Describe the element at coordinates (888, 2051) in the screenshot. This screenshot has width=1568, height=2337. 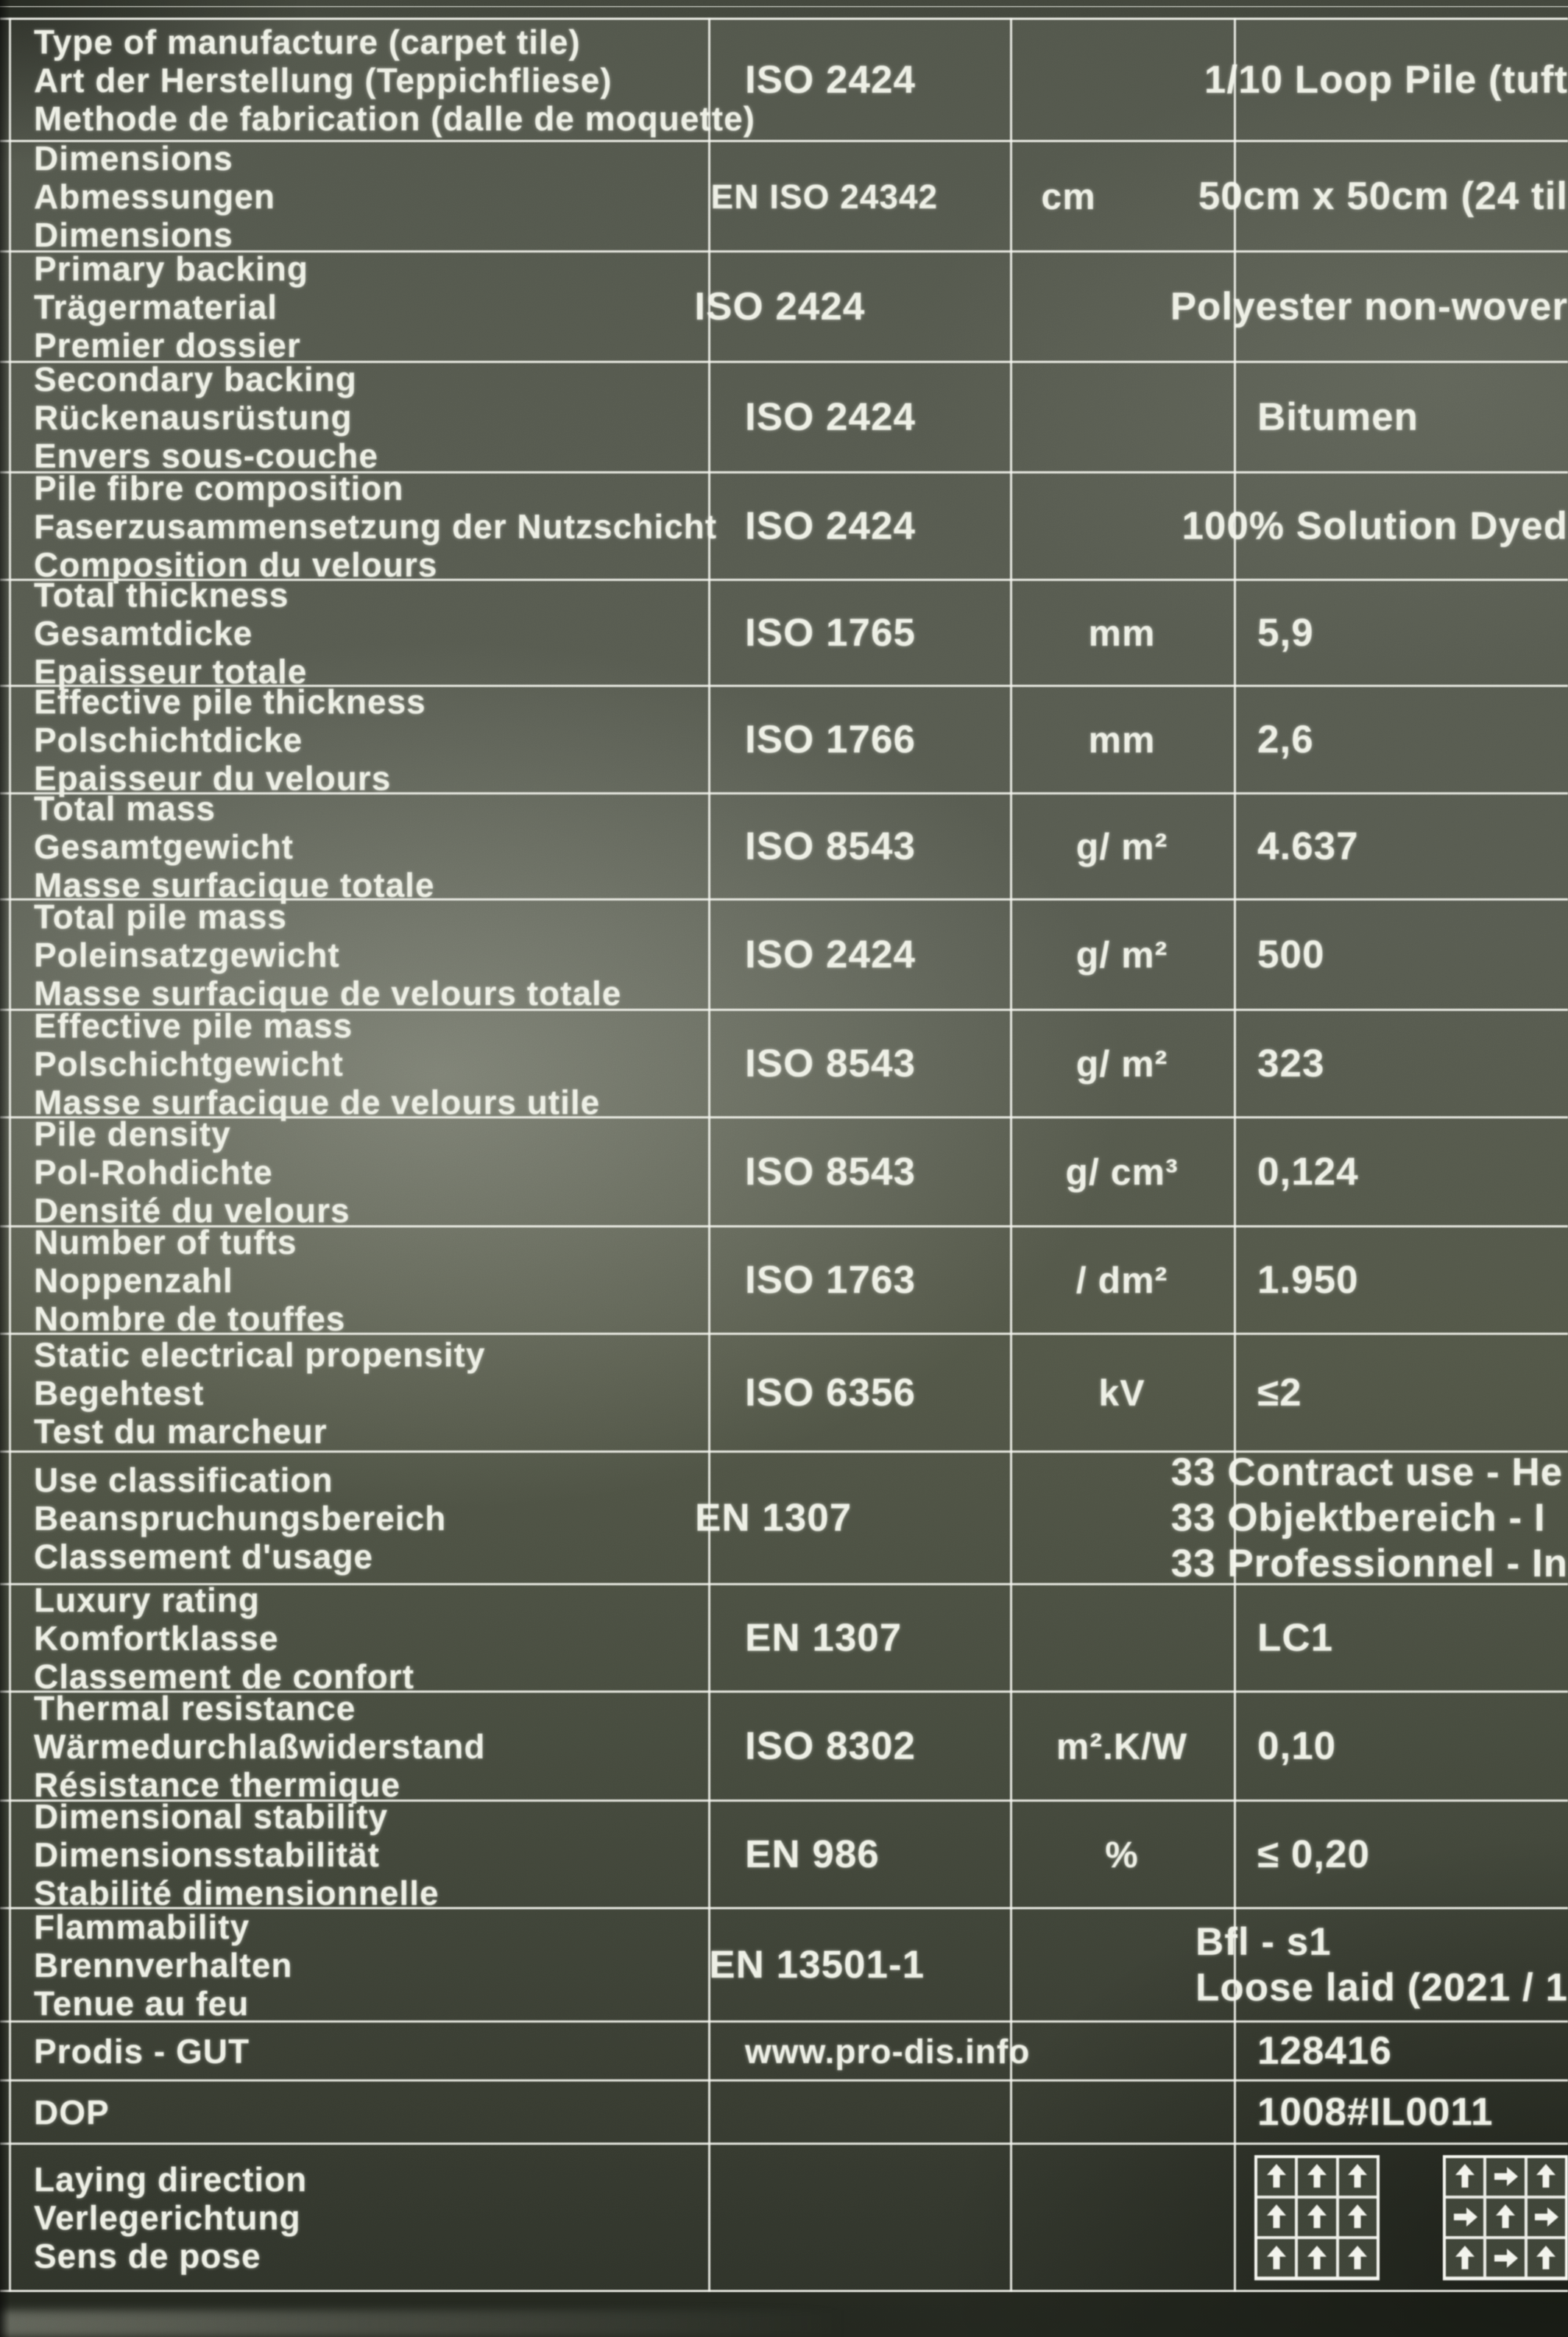
I see `standard-value: www.pro-dis.info` at that location.